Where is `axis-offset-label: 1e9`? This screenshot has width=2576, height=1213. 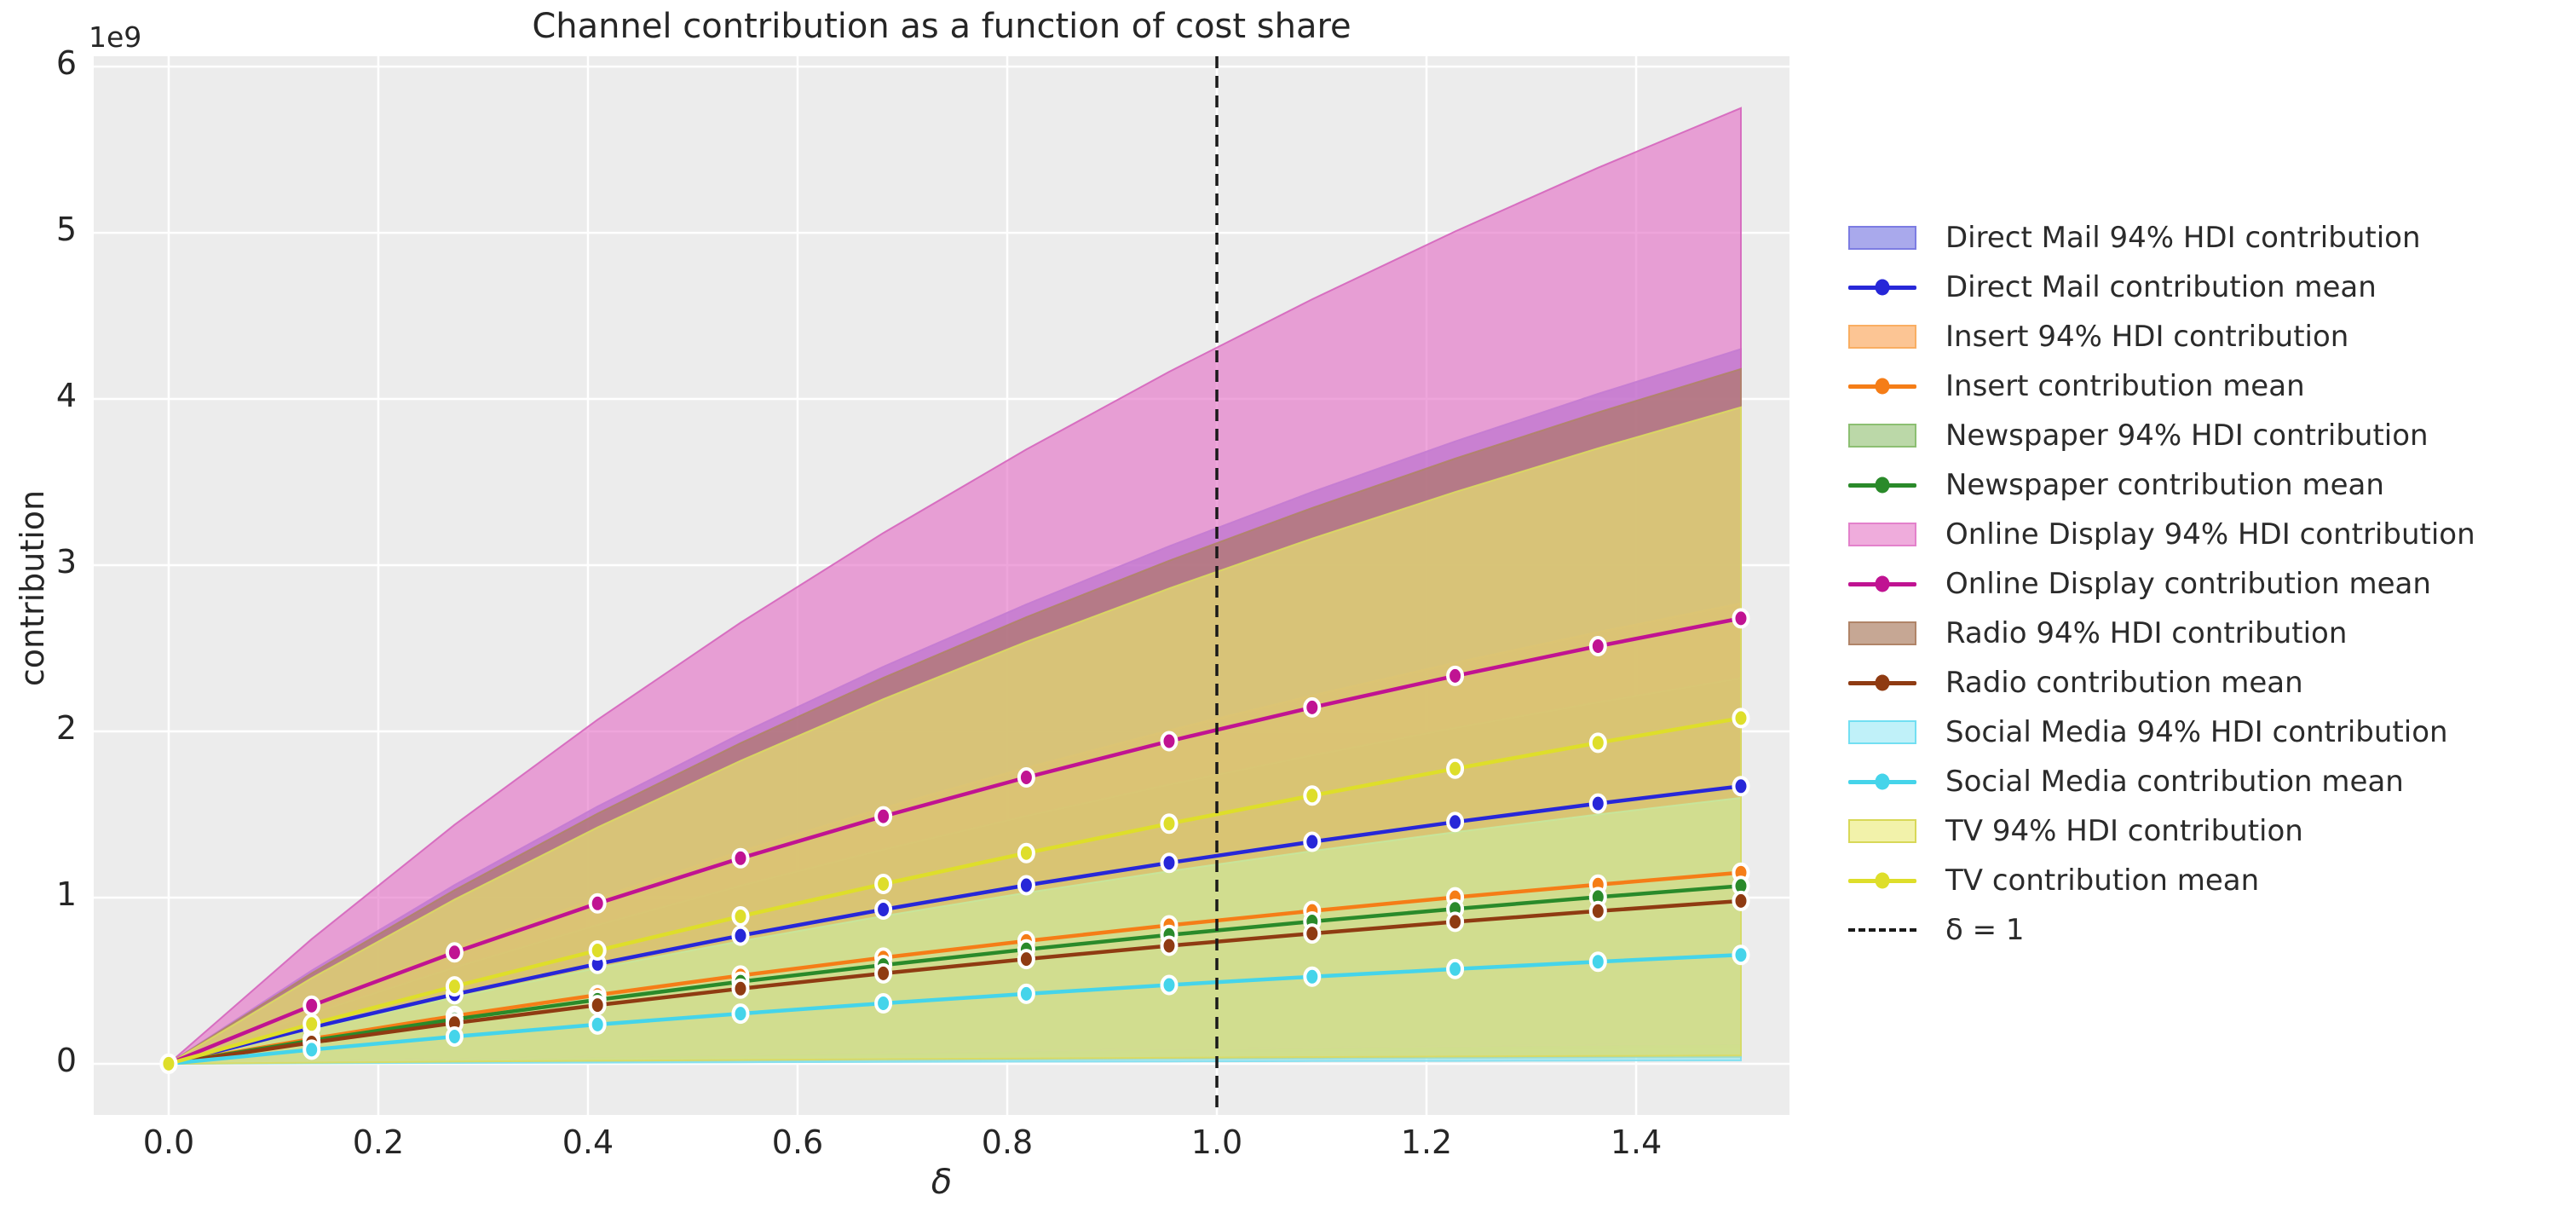 axis-offset-label: 1e9 is located at coordinates (115, 37).